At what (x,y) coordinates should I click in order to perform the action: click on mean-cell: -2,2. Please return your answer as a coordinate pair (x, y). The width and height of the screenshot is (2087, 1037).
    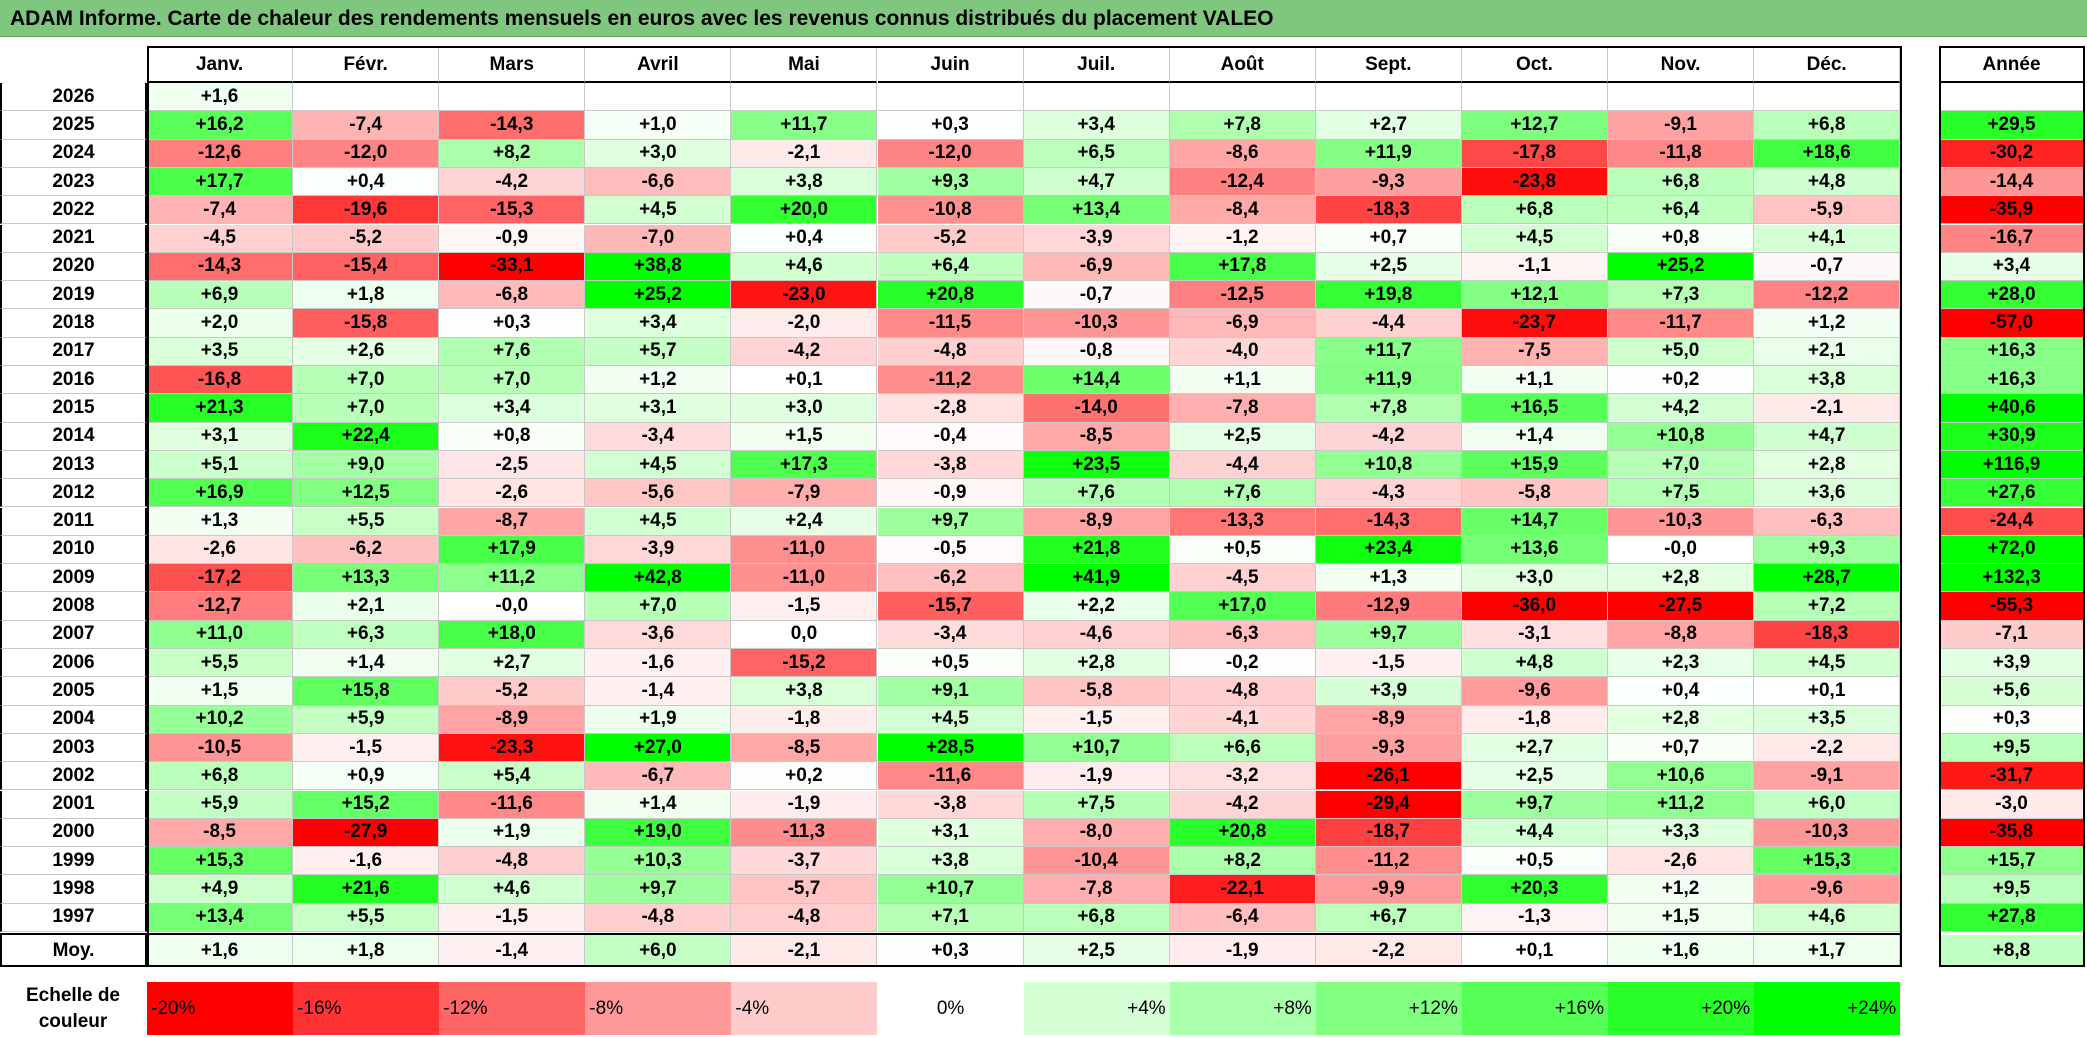
    Looking at the image, I should click on (1388, 951).